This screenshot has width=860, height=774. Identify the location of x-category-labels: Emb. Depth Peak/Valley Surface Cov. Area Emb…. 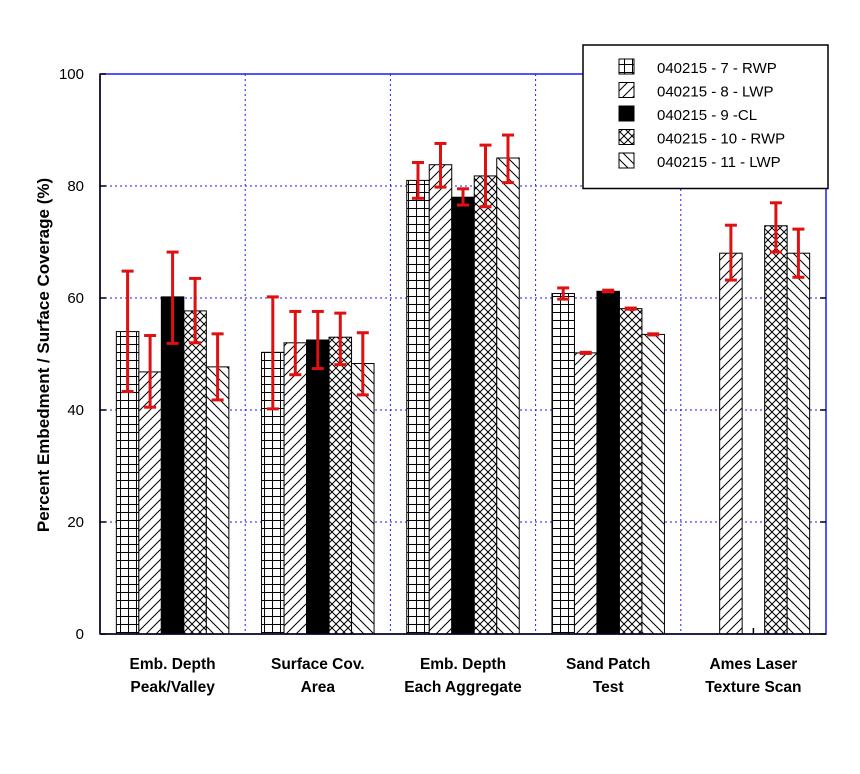
(466, 662).